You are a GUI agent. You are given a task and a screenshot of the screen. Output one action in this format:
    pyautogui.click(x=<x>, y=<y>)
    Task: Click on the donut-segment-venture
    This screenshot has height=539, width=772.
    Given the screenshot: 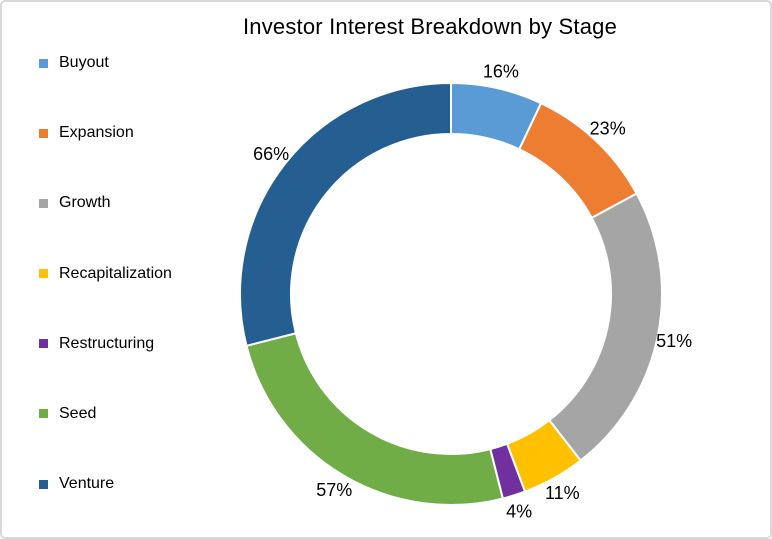 What is the action you would take?
    pyautogui.click(x=345, y=214)
    